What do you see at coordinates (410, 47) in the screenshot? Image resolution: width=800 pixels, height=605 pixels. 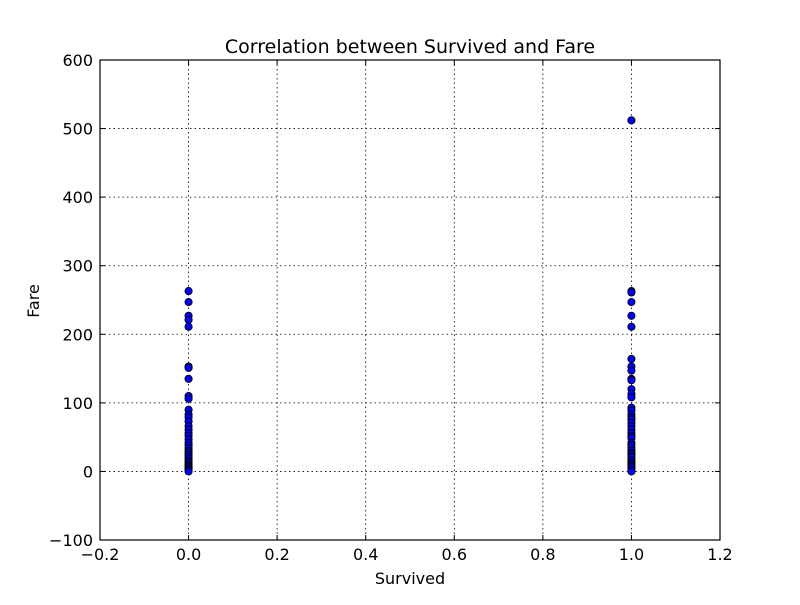 I see `chart-title: Correlation between Survived and Fare` at bounding box center [410, 47].